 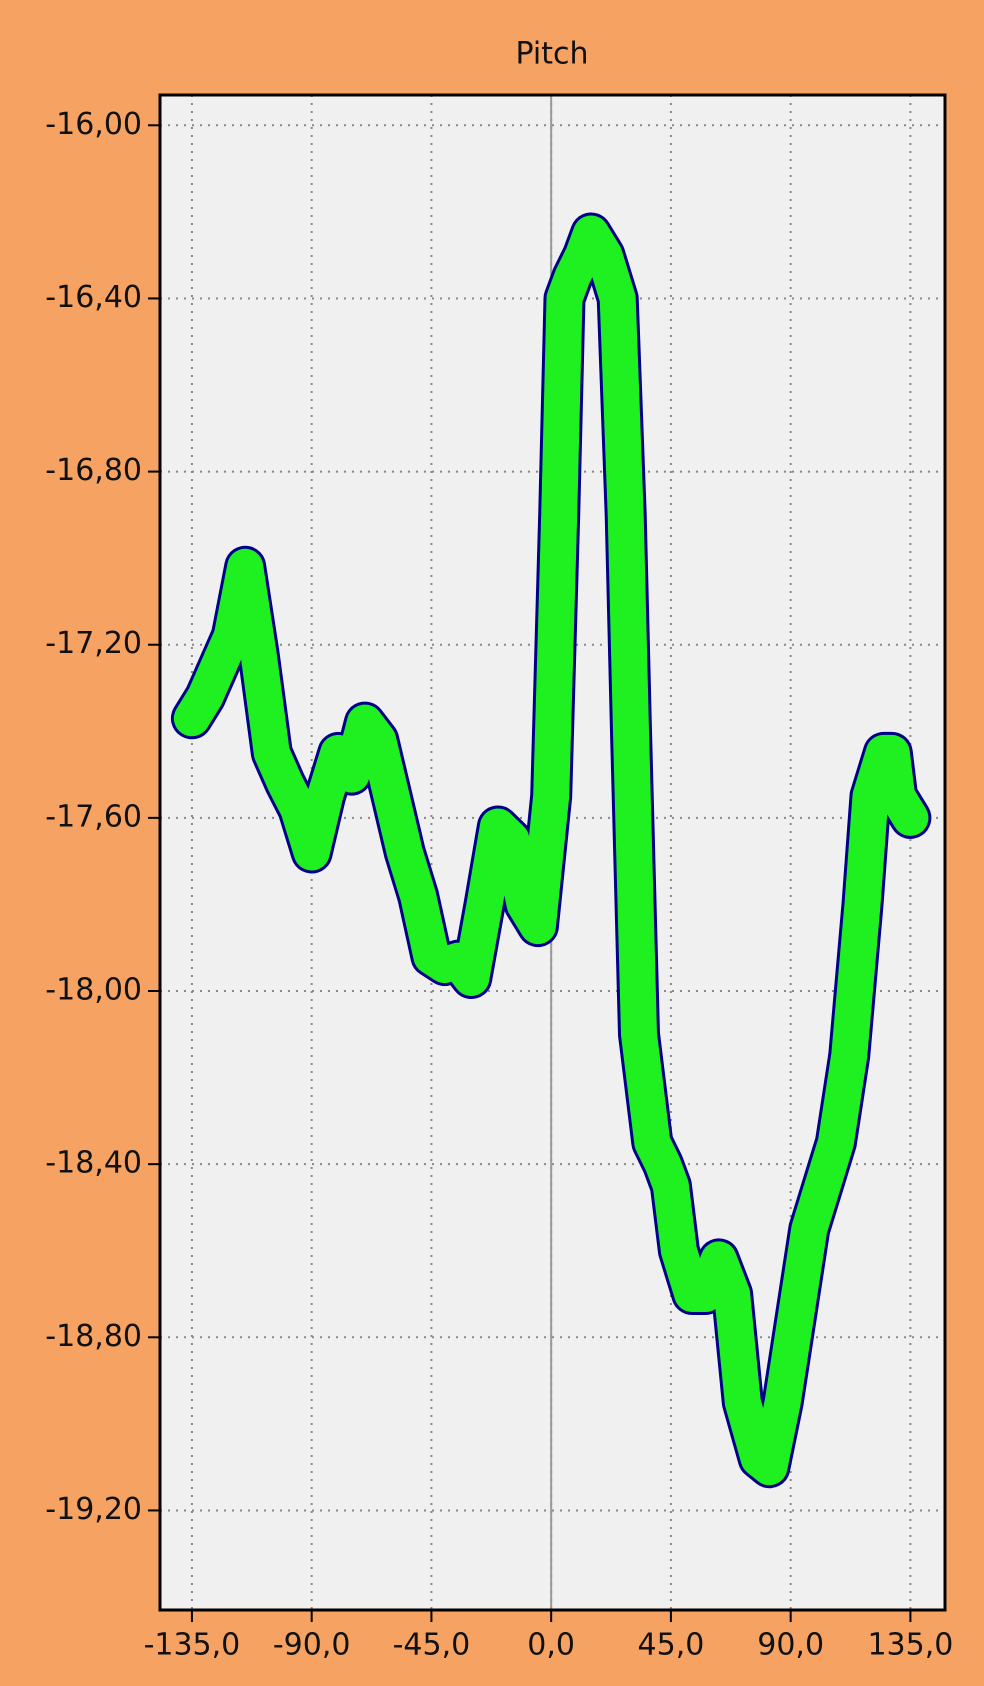 I want to click on y-tick-label: -18,00, so click(x=93, y=990).